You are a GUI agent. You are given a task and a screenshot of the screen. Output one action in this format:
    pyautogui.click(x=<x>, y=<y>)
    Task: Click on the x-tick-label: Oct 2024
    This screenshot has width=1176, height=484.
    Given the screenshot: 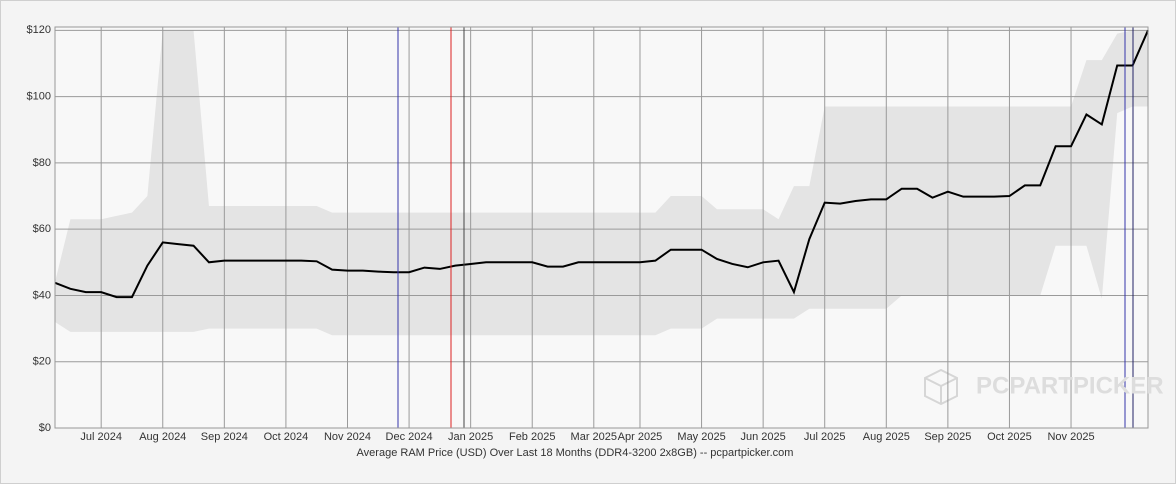 What is the action you would take?
    pyautogui.click(x=286, y=437)
    